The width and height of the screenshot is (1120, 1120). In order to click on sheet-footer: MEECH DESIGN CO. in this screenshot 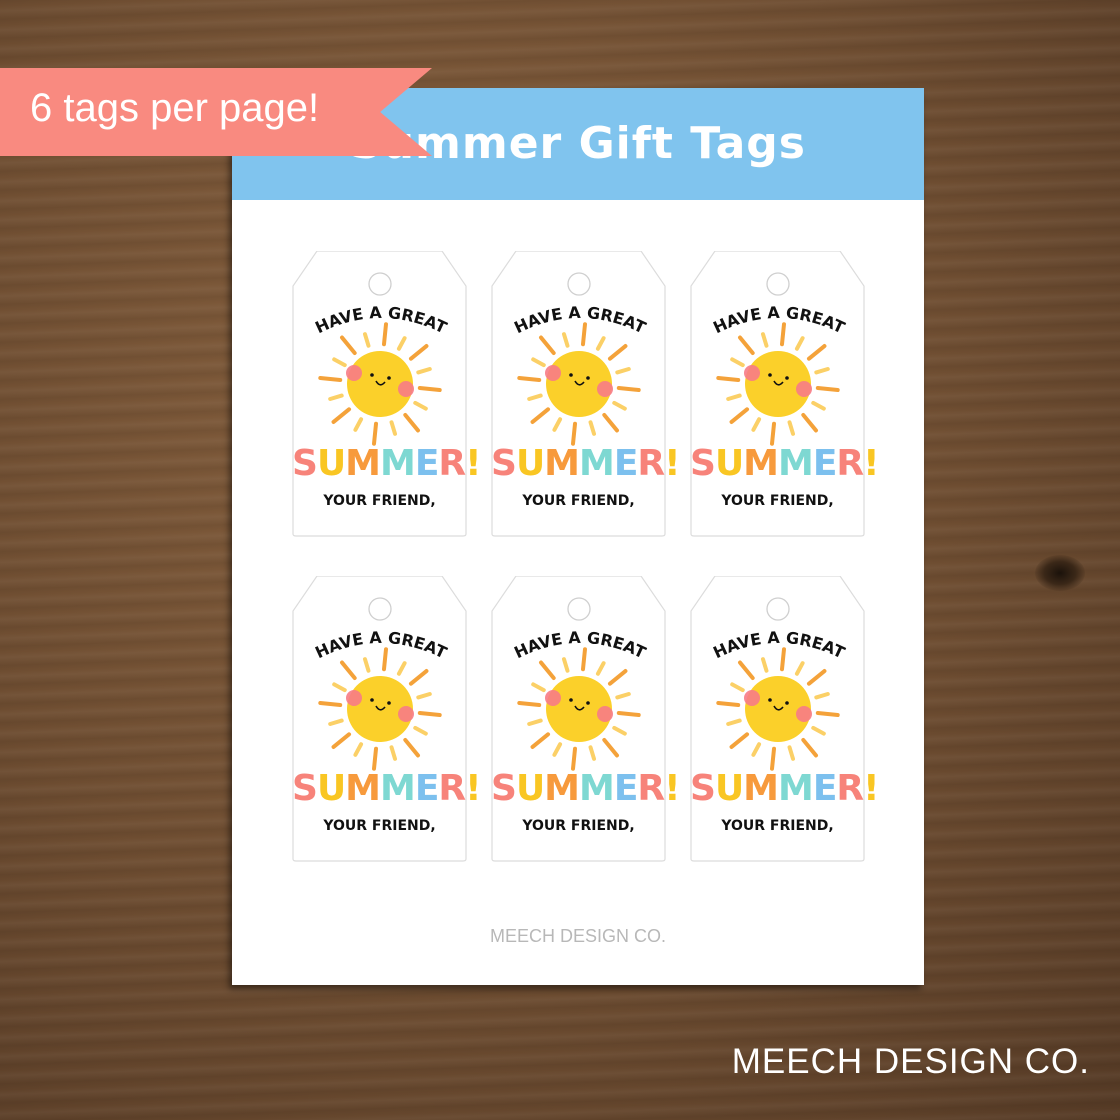, I will do `click(578, 936)`.